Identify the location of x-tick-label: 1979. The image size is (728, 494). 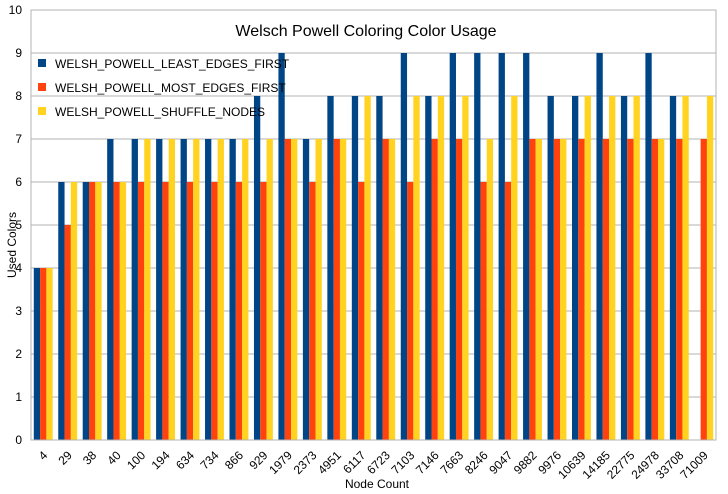
(280, 462).